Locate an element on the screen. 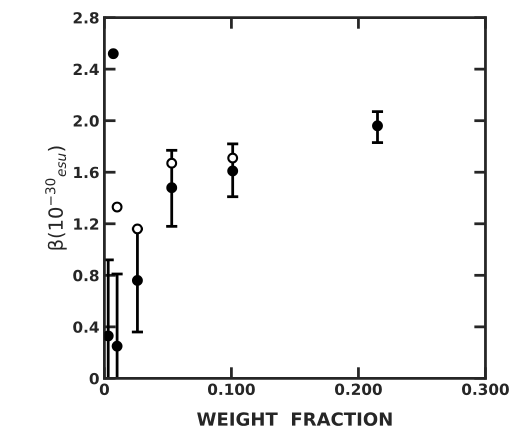 The height and width of the screenshot is (440, 522). x-axis-title: WEIGHT FRACTION is located at coordinates (294, 419).